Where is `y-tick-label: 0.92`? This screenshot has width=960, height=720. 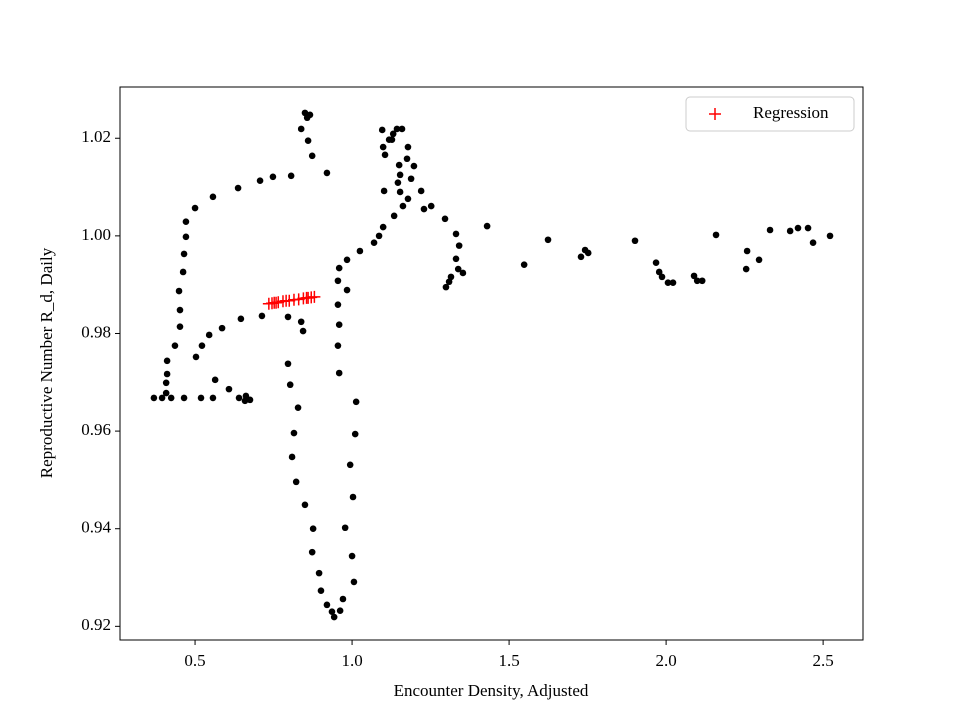
y-tick-label: 0.92 is located at coordinates (96, 624).